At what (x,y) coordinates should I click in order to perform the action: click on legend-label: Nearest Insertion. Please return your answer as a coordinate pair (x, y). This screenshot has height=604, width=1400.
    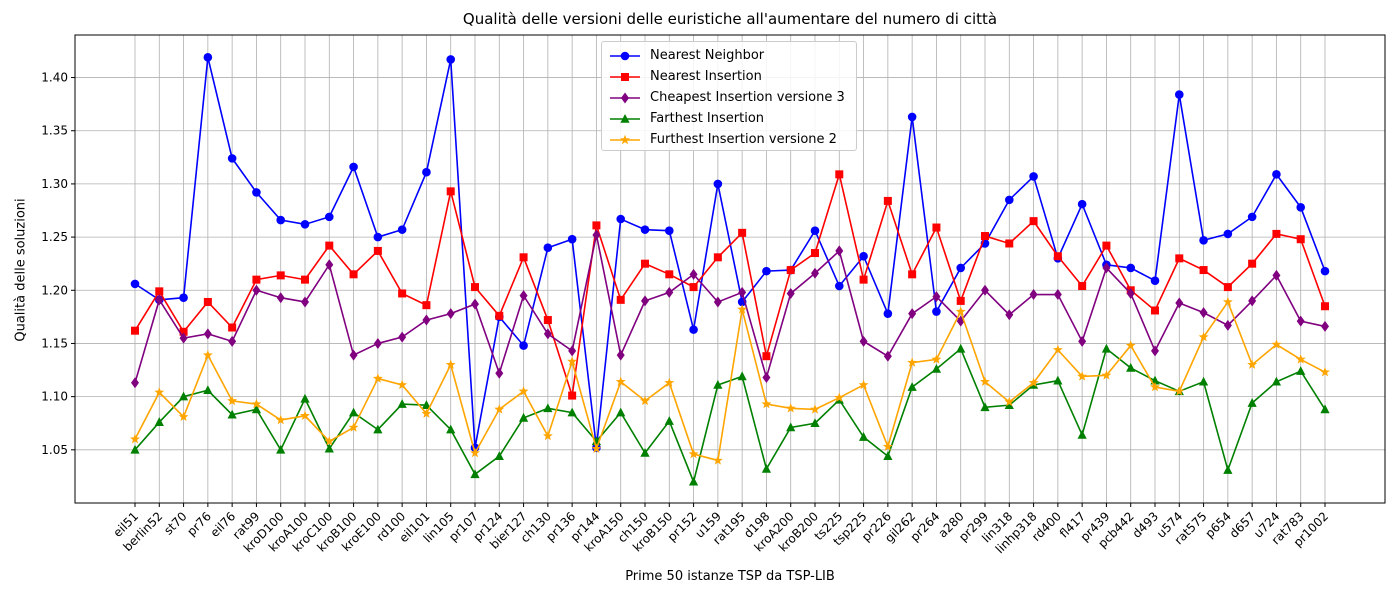
    Looking at the image, I should click on (706, 76).